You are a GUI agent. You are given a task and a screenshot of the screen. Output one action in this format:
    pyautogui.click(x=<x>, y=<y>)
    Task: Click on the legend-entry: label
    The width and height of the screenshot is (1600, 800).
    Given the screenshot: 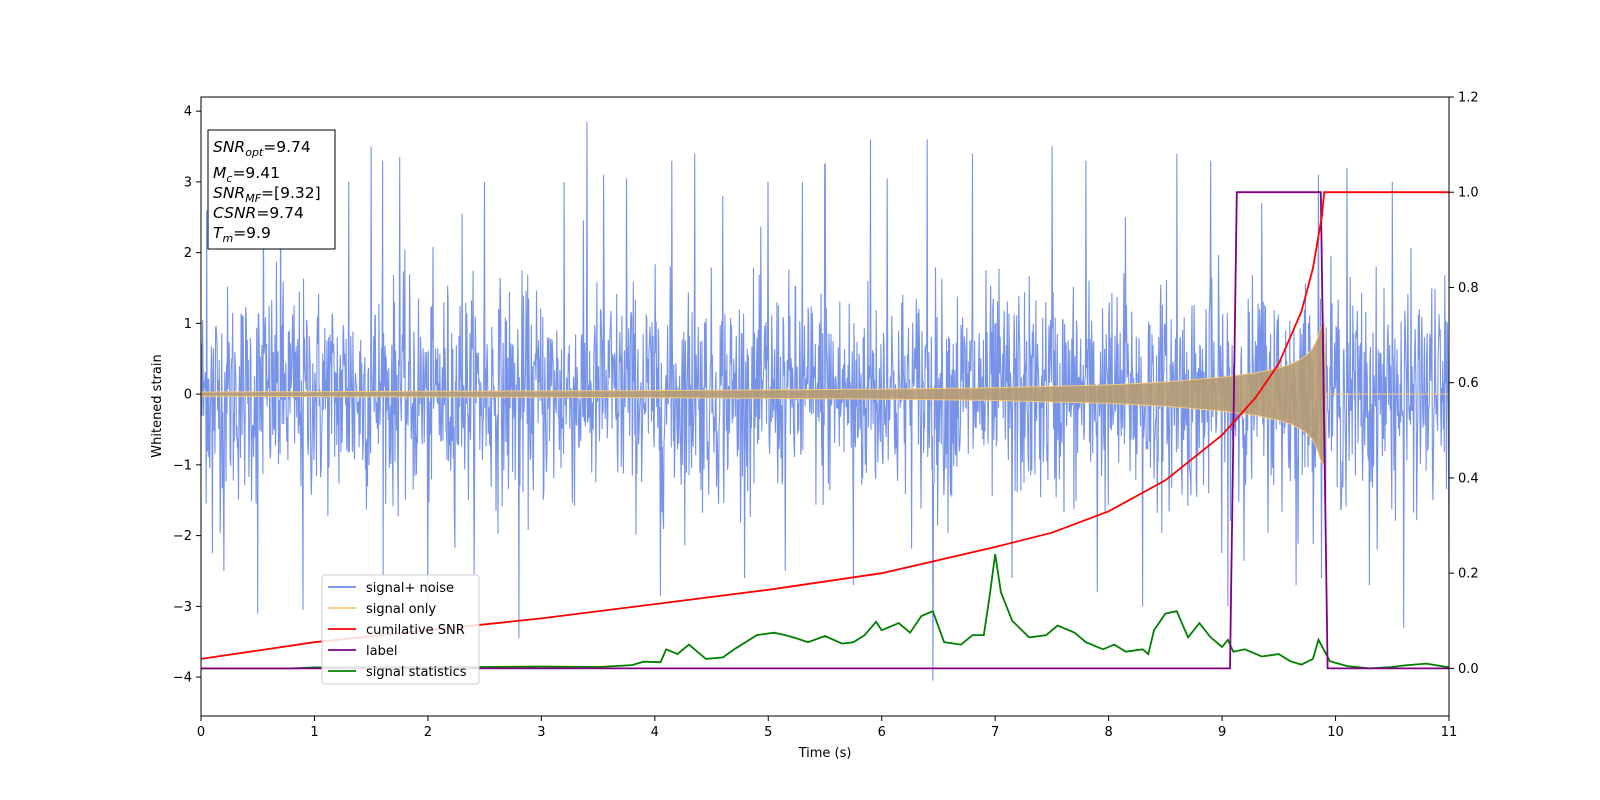 What is the action you would take?
    pyautogui.click(x=381, y=651)
    